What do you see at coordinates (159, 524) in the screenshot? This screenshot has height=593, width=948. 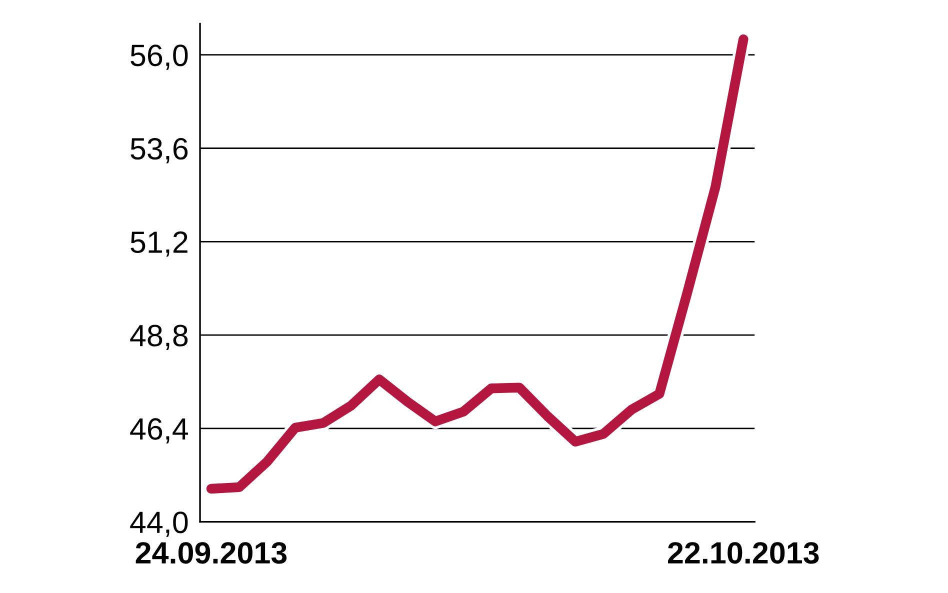 I see `y-tick-label: 44,0` at bounding box center [159, 524].